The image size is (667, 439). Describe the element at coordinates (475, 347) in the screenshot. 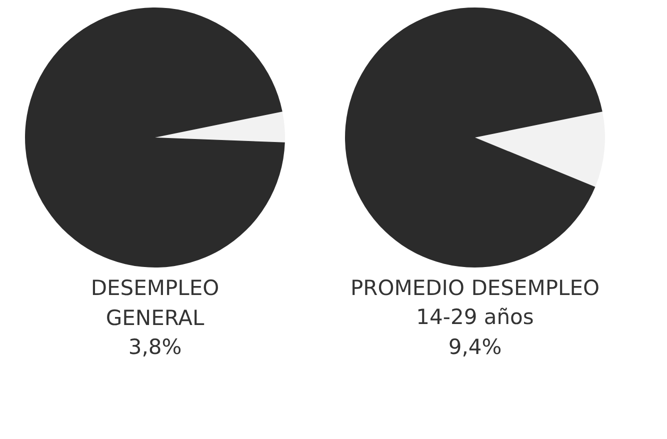

I see `text: 9,4%` at that location.